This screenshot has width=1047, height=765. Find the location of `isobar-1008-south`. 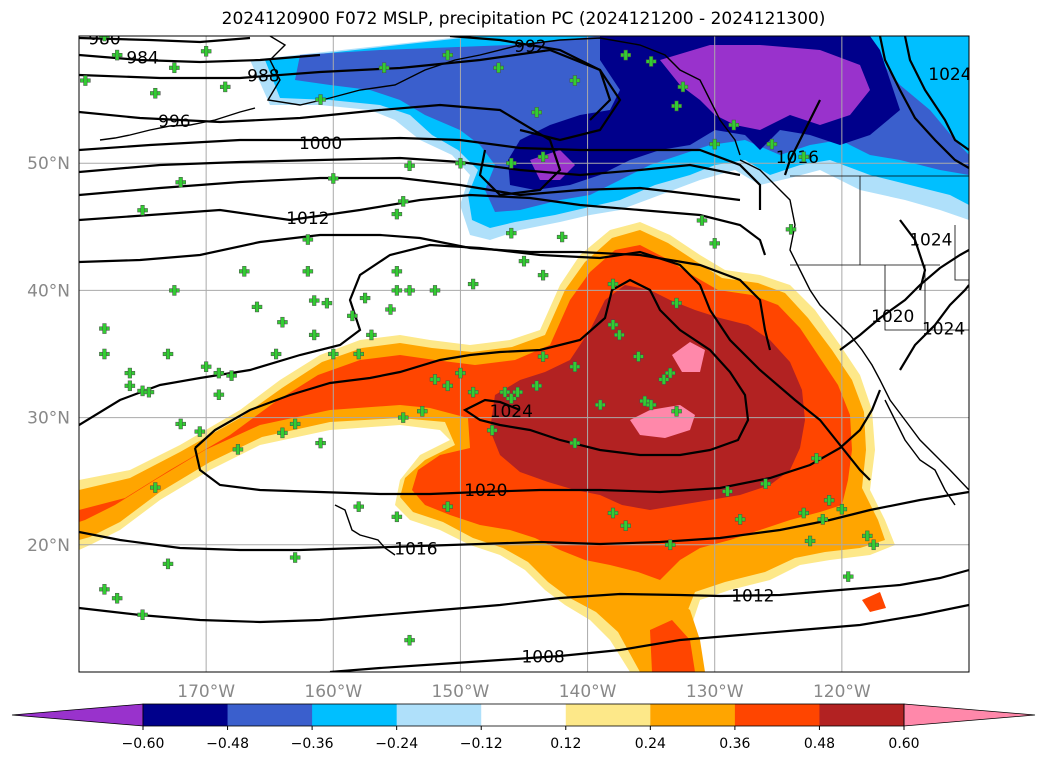

isobar-1008-south is located at coordinates (649, 637).